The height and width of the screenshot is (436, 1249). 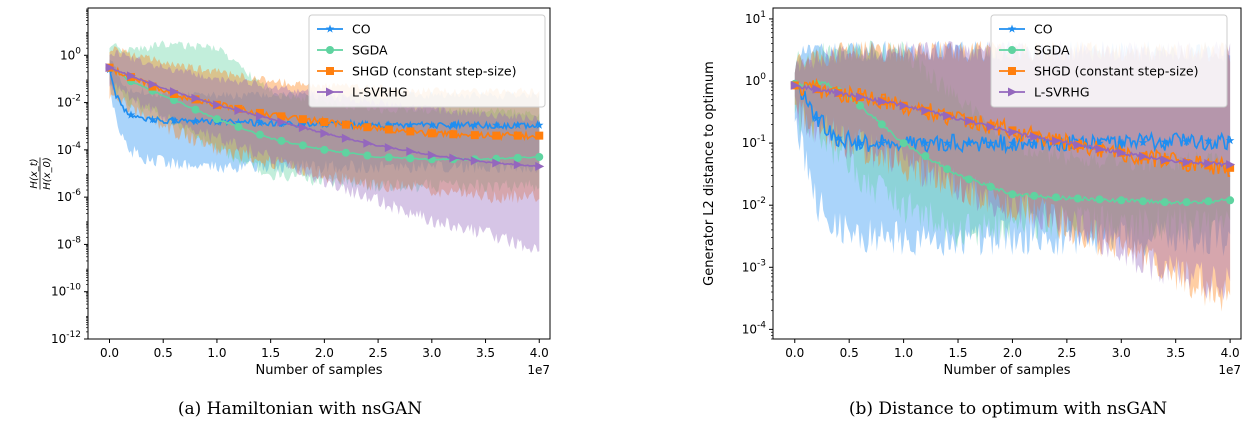 What do you see at coordinates (34, 173) in the screenshot?
I see `y-label-numerator: H(x_t)` at bounding box center [34, 173].